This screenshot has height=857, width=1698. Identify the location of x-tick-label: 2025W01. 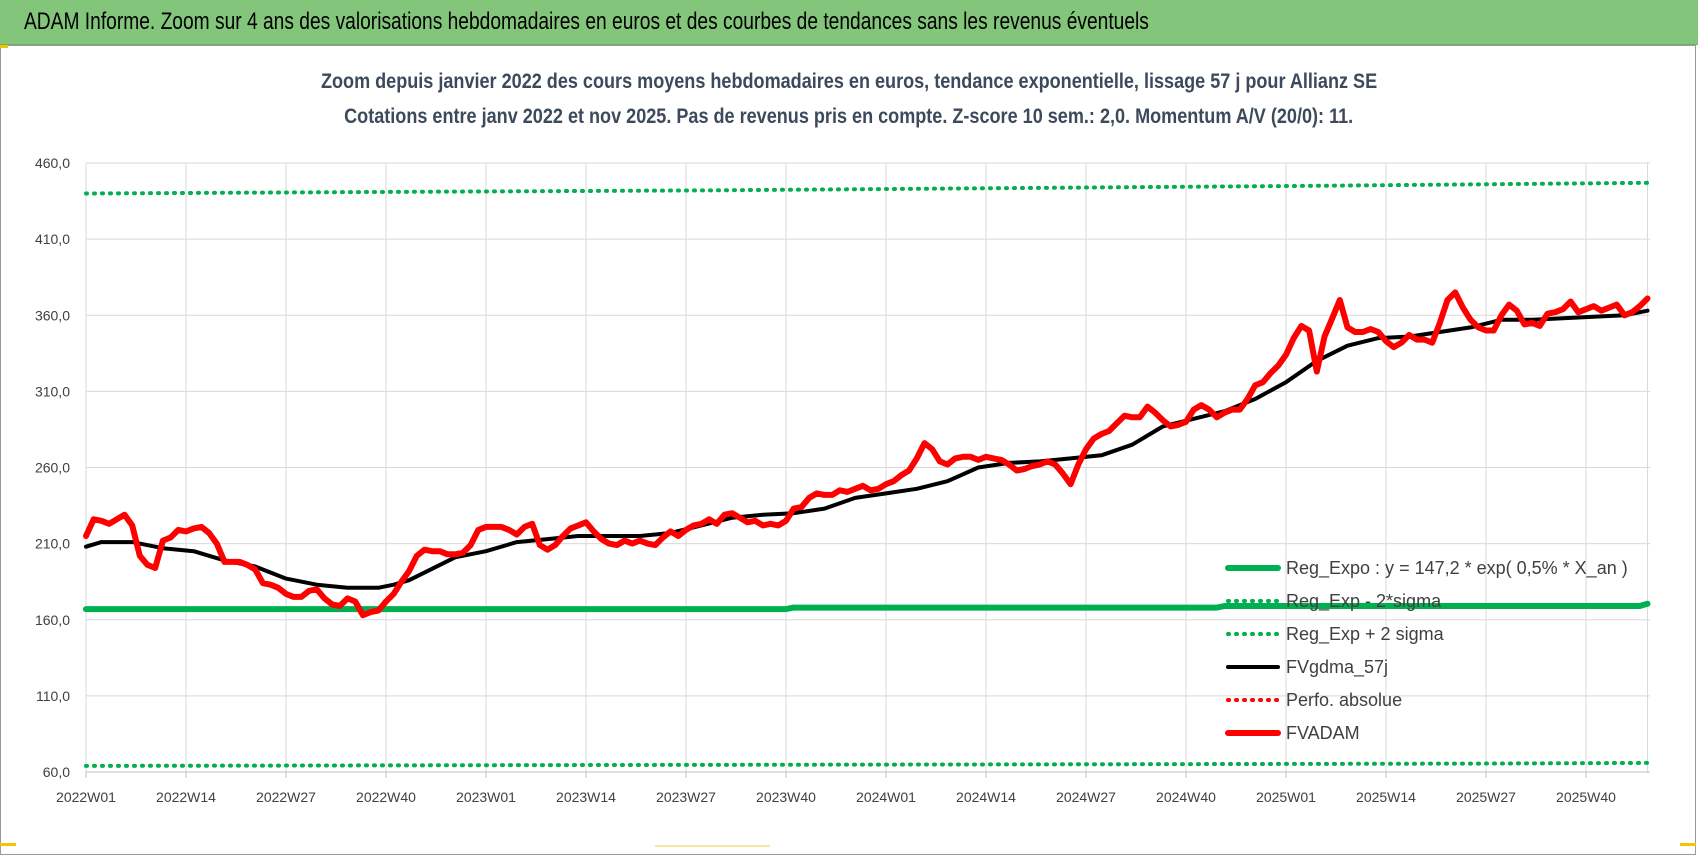
(1286, 797).